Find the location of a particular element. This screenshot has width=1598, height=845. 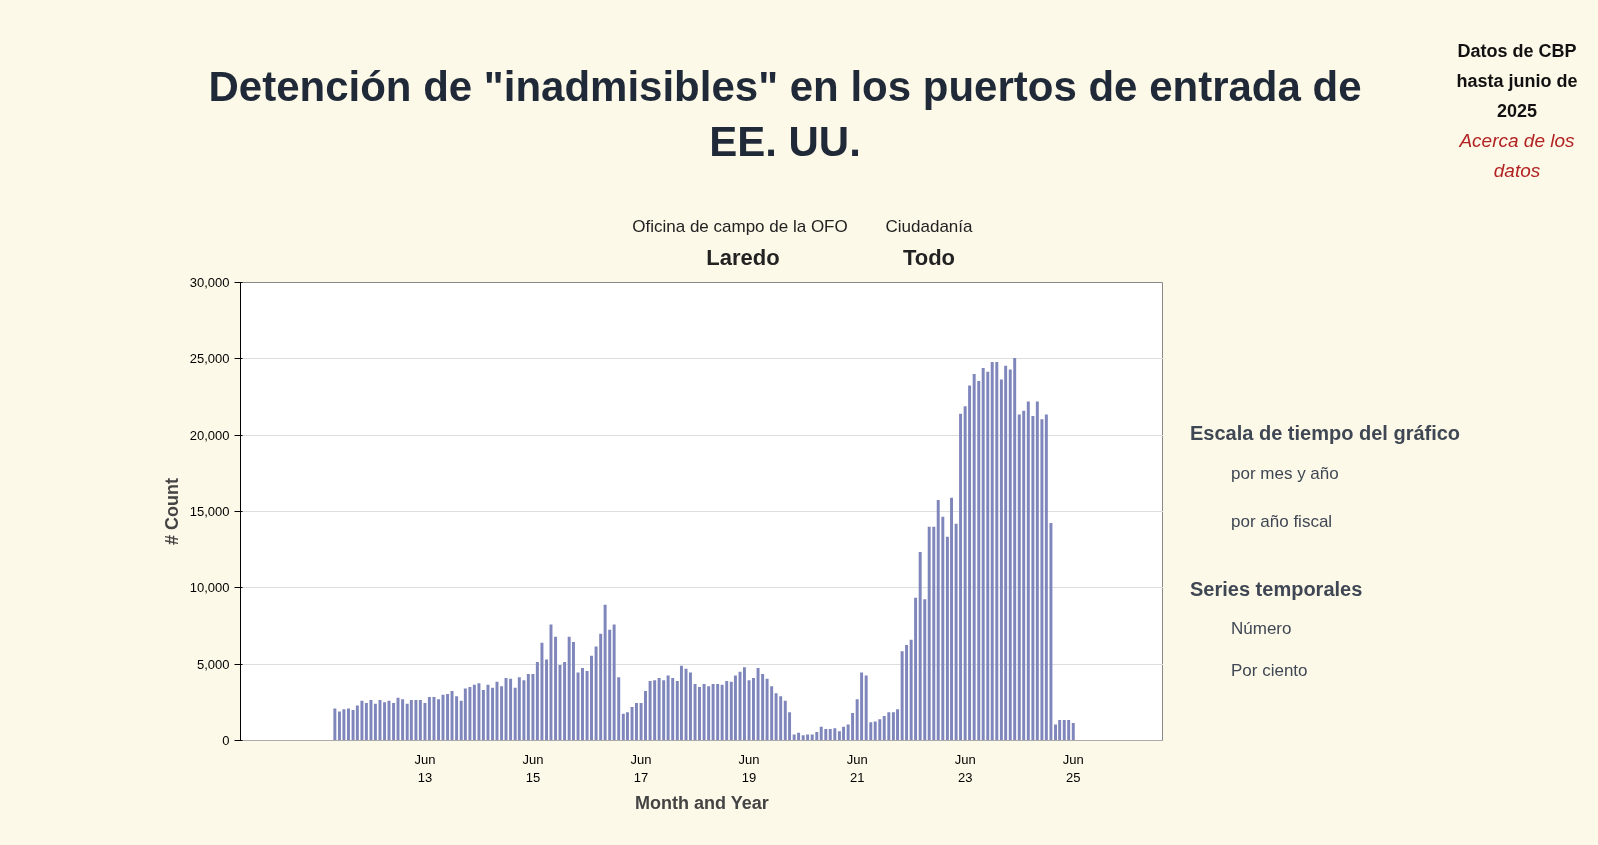

y-tick-label: 25,000 is located at coordinates (209, 359).